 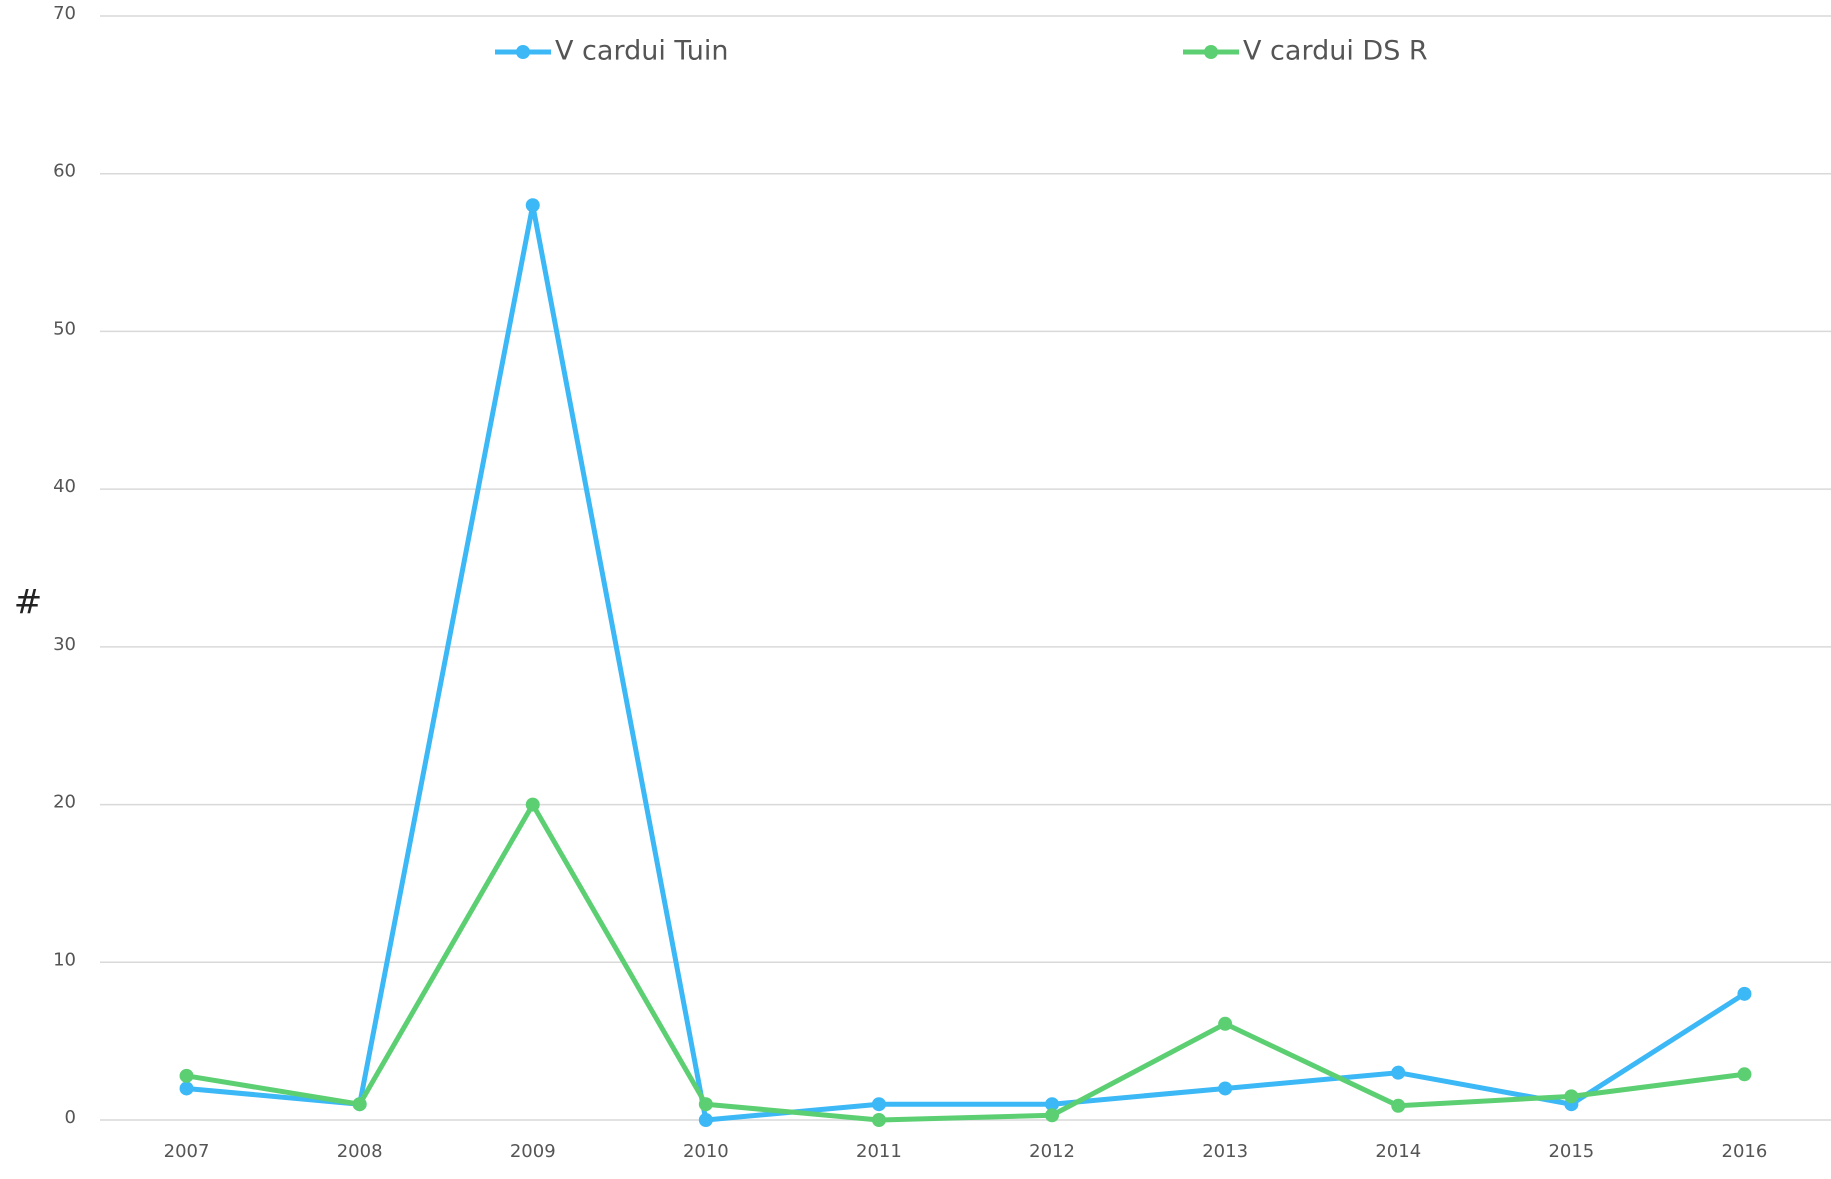 What do you see at coordinates (642, 51) in the screenshot?
I see `legend-label: V cardui Tuin` at bounding box center [642, 51].